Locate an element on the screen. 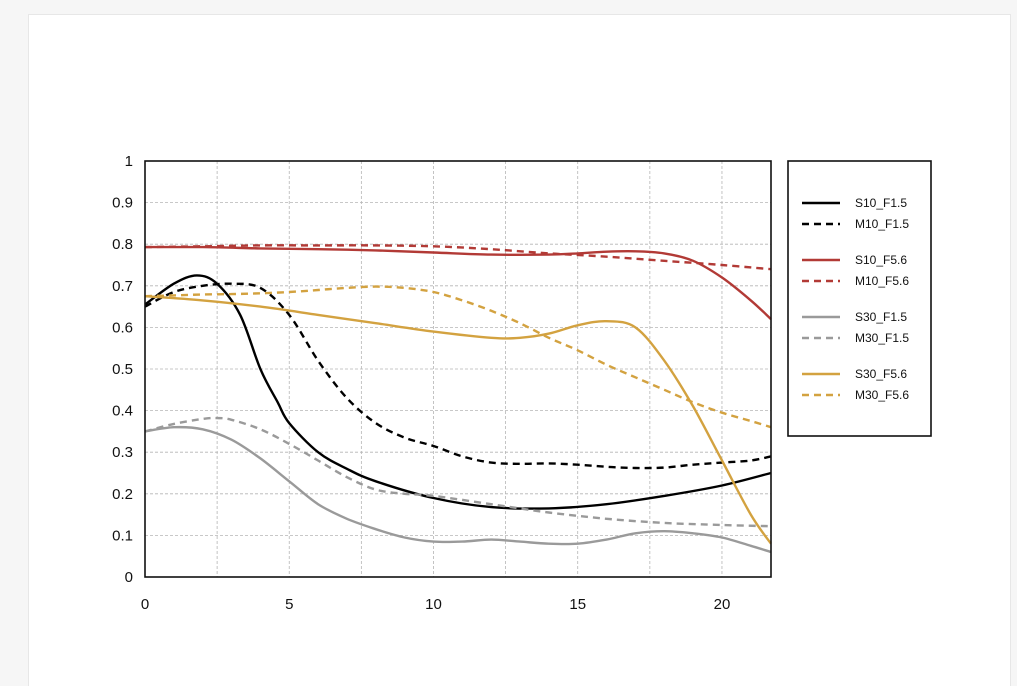 The width and height of the screenshot is (1017, 686). legend-label-m10-f5-6: M10_F5.6 is located at coordinates (882, 281).